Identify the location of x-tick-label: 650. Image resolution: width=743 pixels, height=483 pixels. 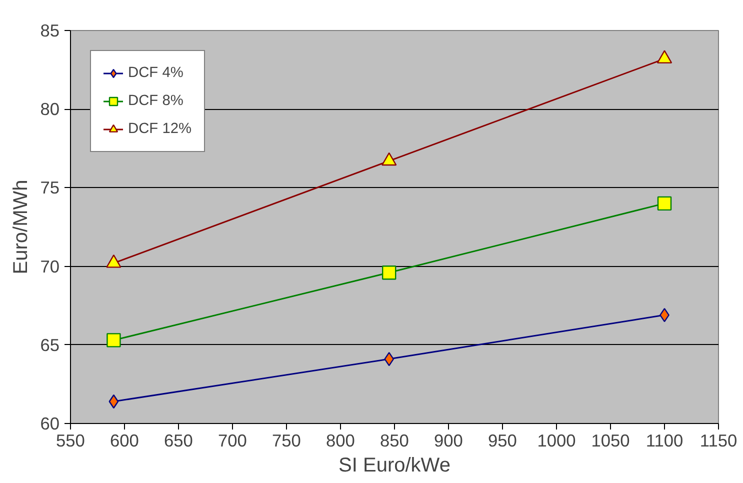
(178, 440).